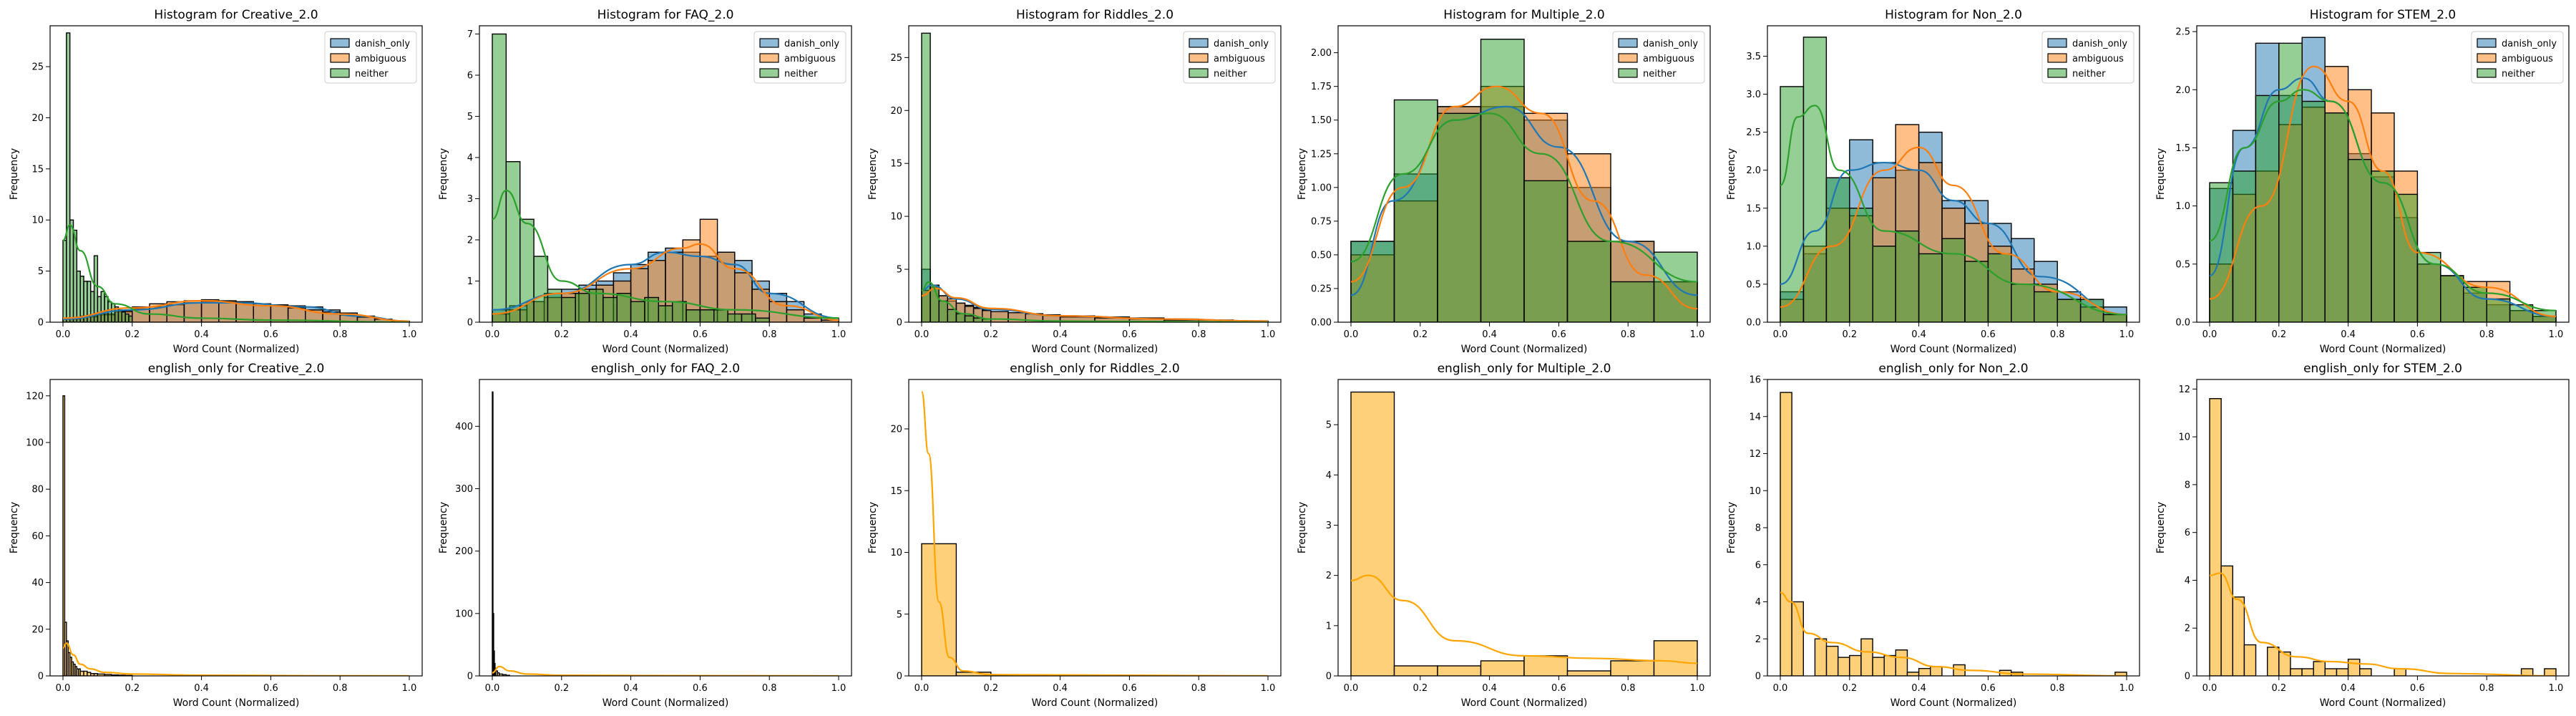  Describe the element at coordinates (769, 43) in the screenshot. I see `legend-swatch-danish_only` at that location.